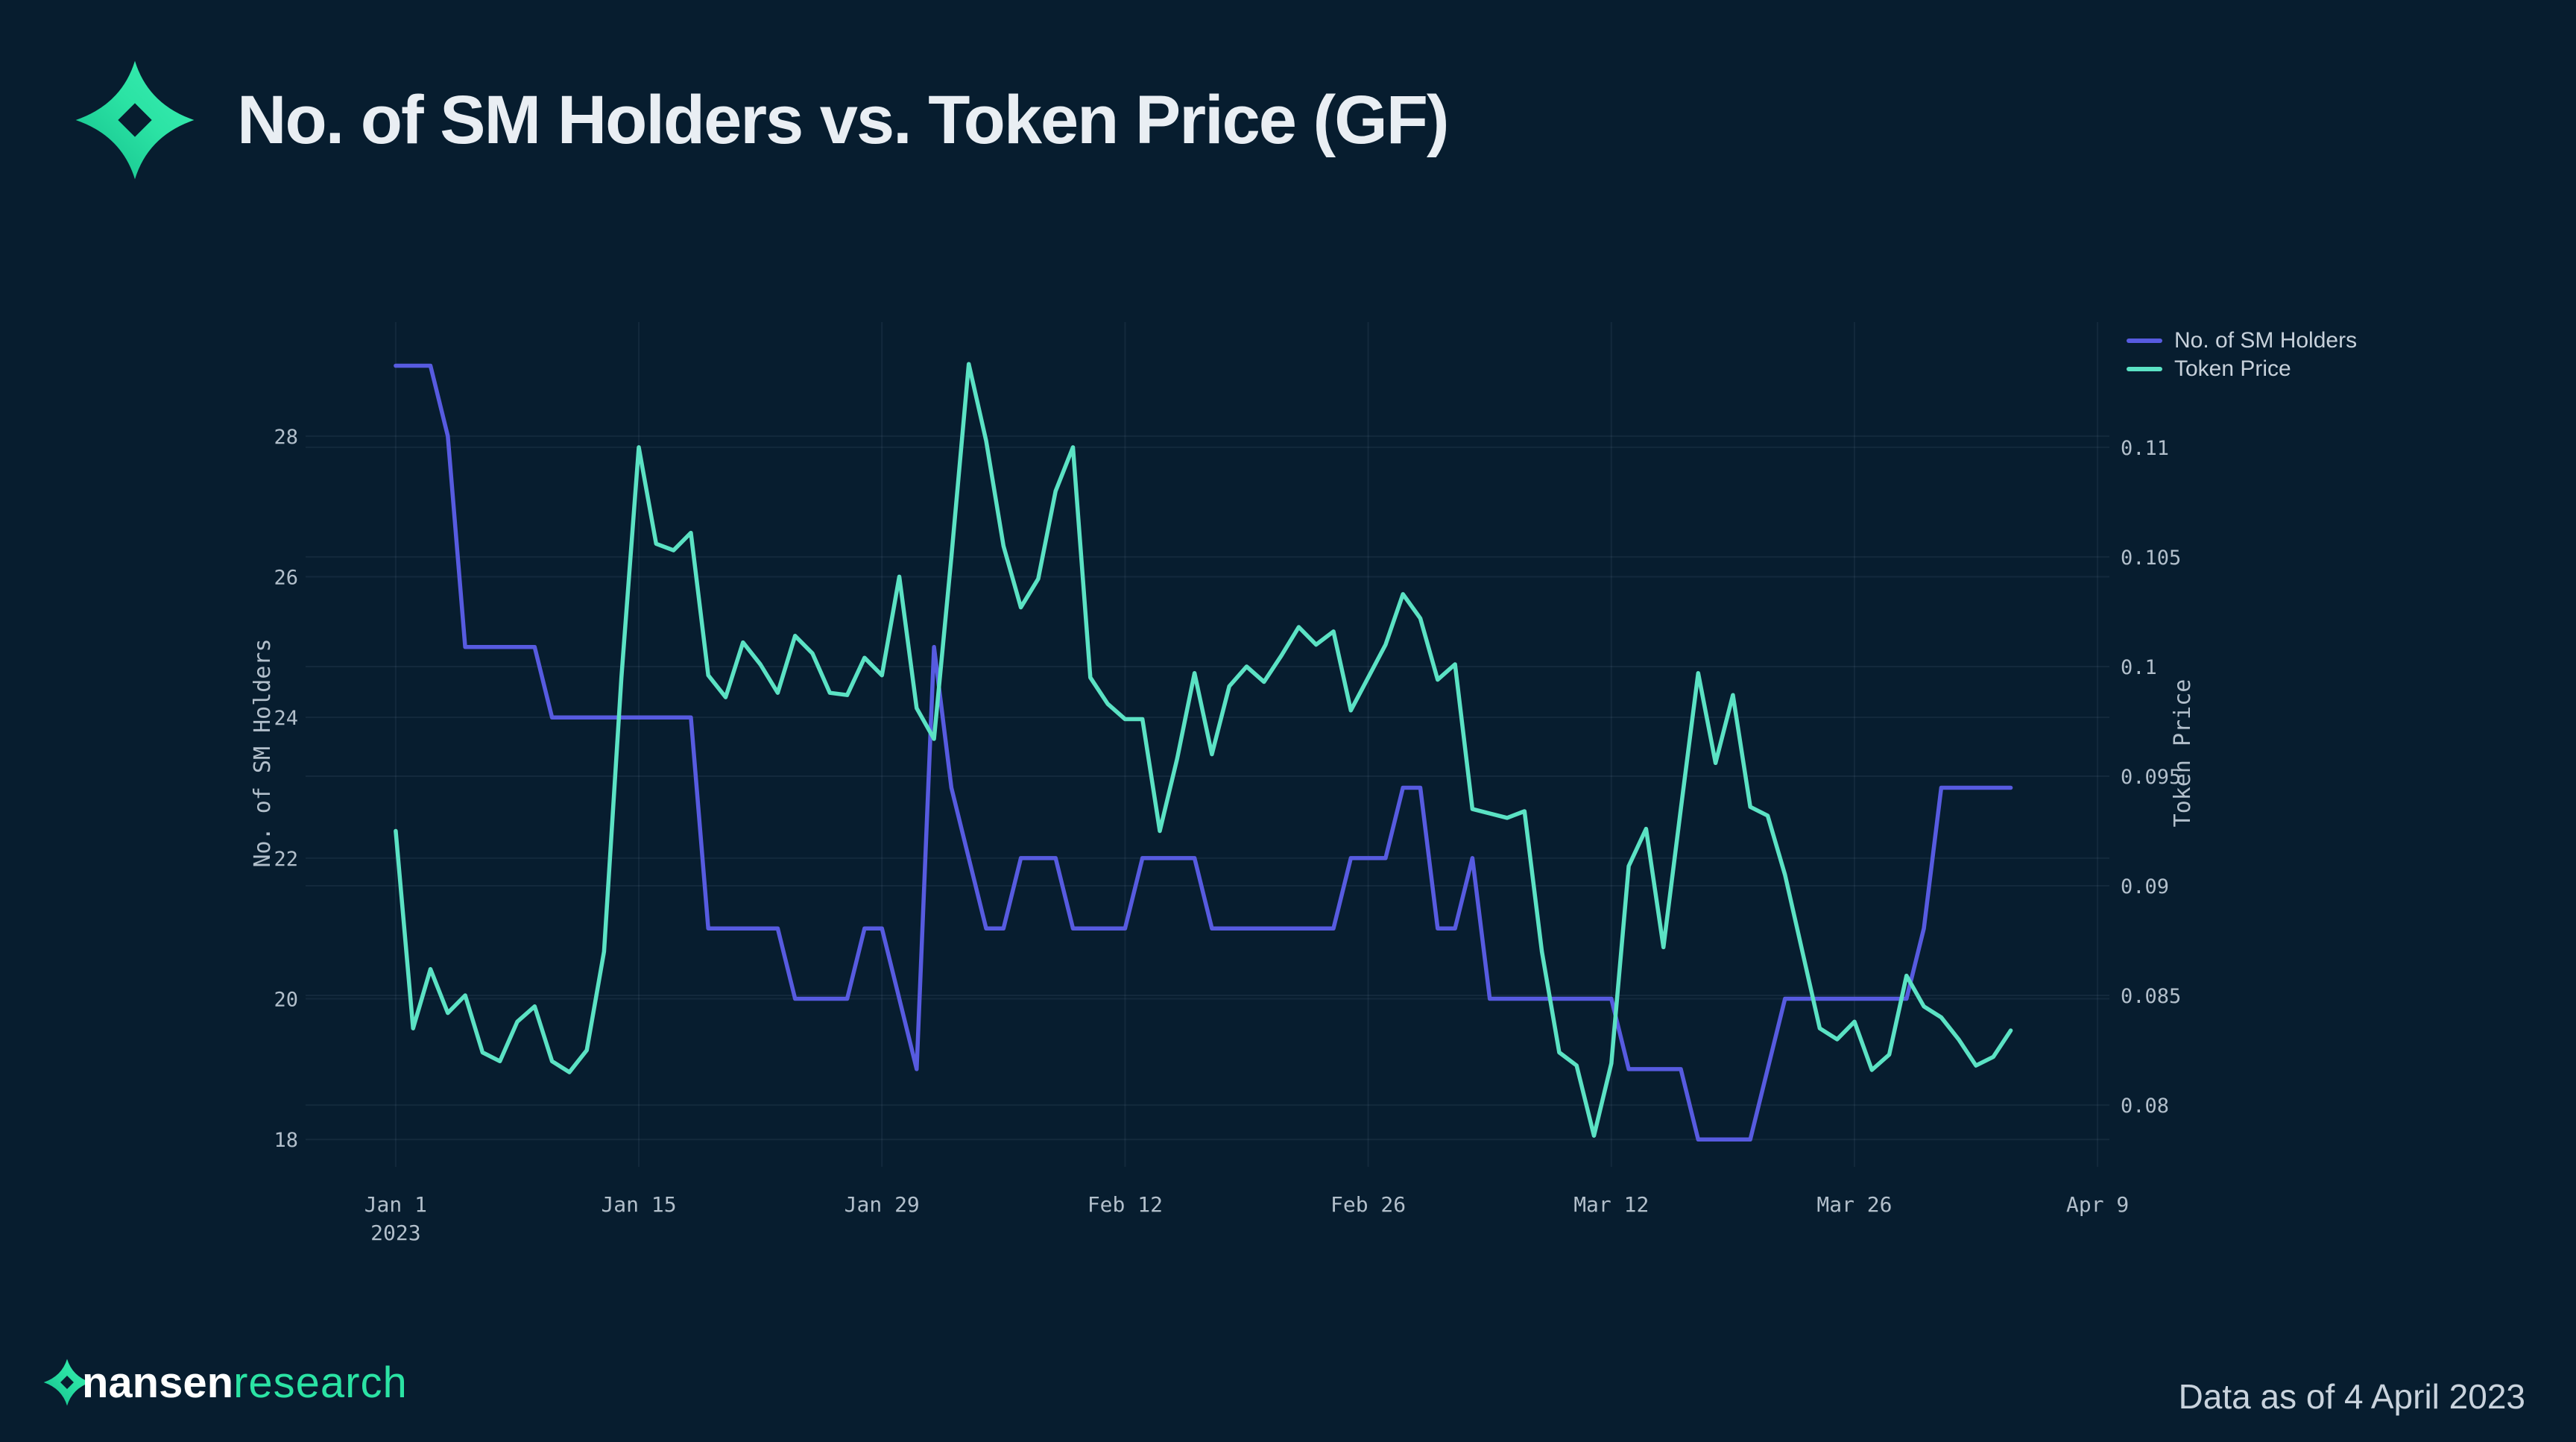 Image resolution: width=2576 pixels, height=1442 pixels. I want to click on left-axis-tick-label: 22, so click(286, 860).